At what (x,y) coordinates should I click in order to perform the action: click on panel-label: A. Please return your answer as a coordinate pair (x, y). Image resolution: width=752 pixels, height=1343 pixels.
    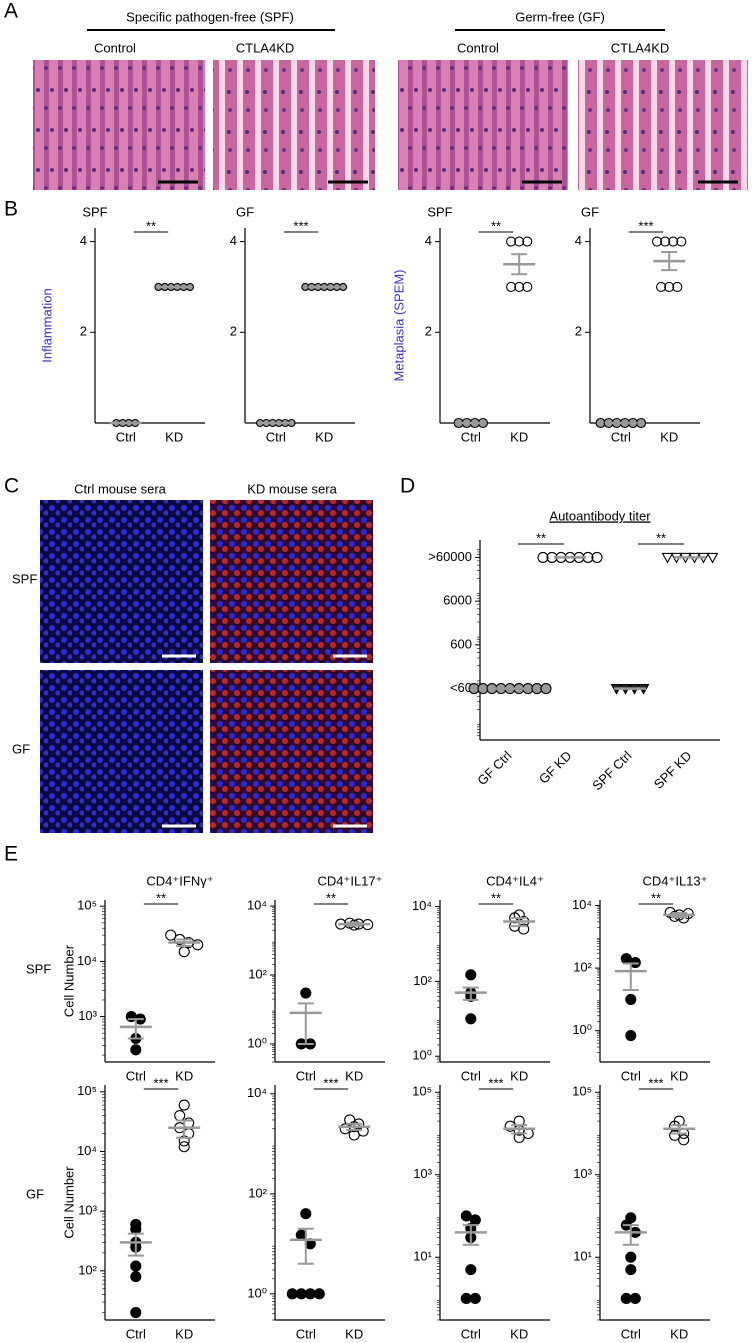
    Looking at the image, I should click on (11, 11).